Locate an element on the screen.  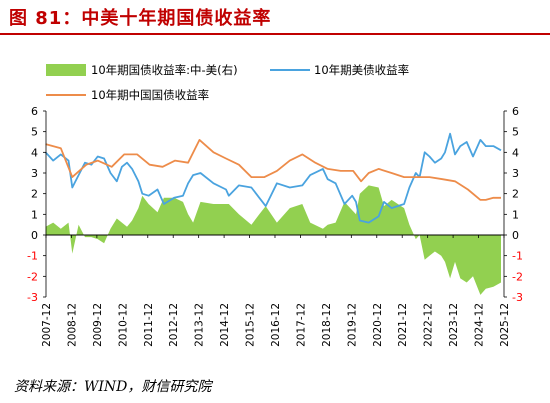
y-right-tick-label: 6 is located at coordinates (515, 111).